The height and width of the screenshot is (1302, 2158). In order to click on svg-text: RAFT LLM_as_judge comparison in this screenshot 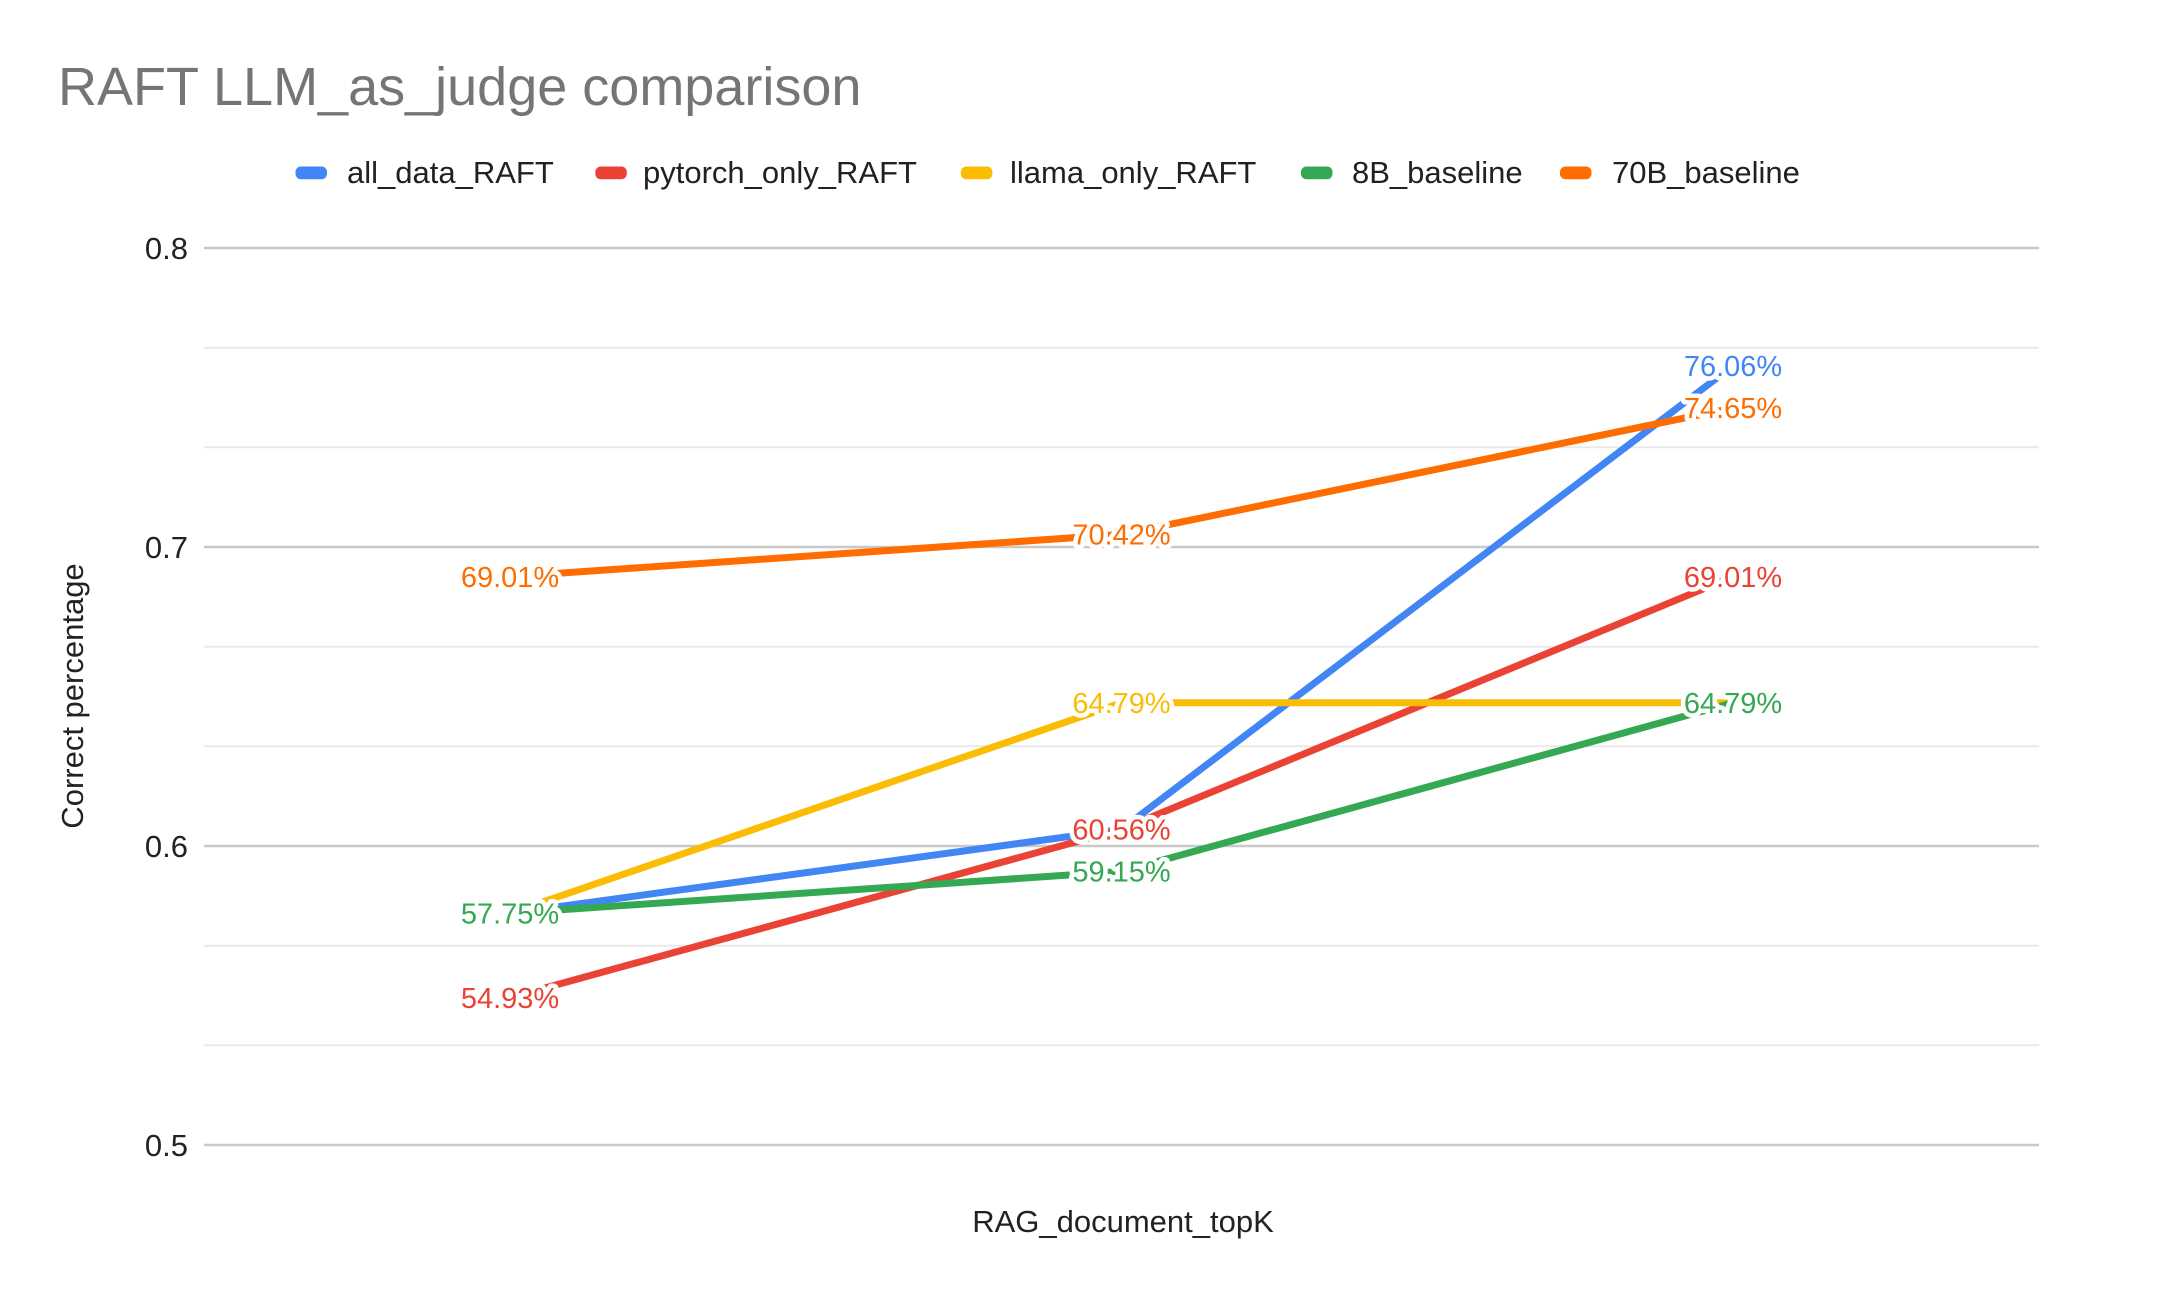, I will do `click(459, 87)`.